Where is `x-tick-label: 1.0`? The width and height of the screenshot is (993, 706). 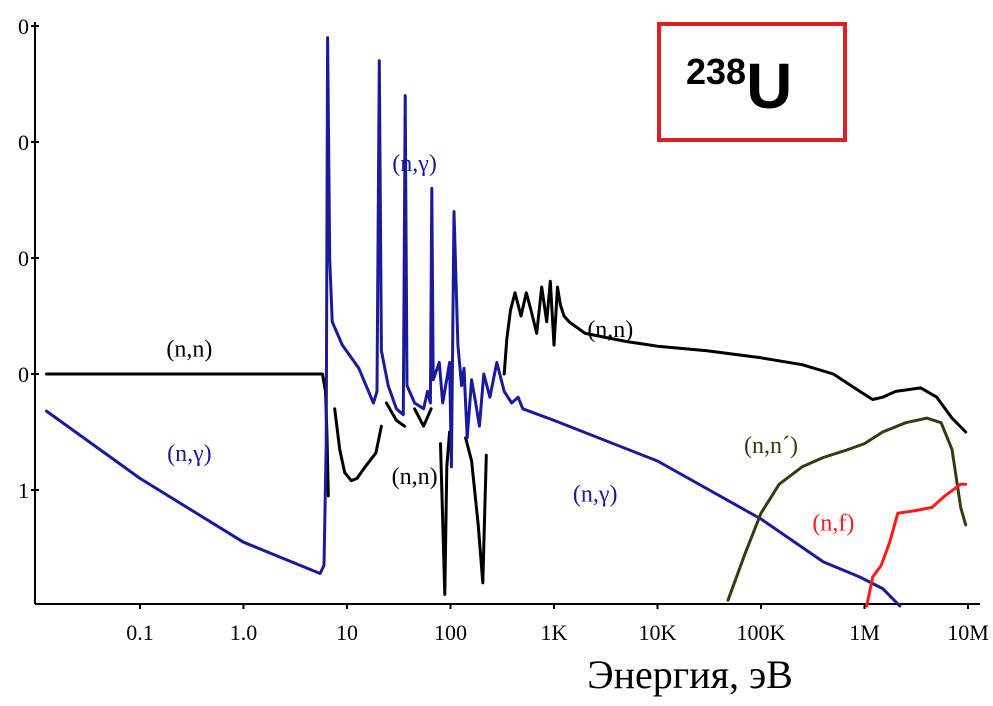
x-tick-label: 1.0 is located at coordinates (244, 632).